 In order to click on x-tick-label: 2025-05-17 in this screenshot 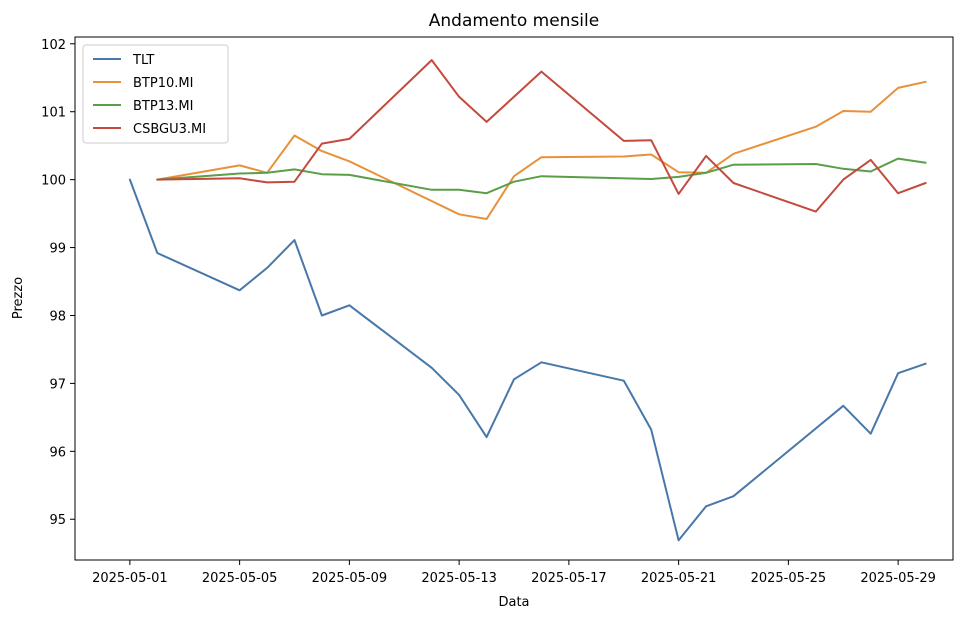, I will do `click(569, 578)`.